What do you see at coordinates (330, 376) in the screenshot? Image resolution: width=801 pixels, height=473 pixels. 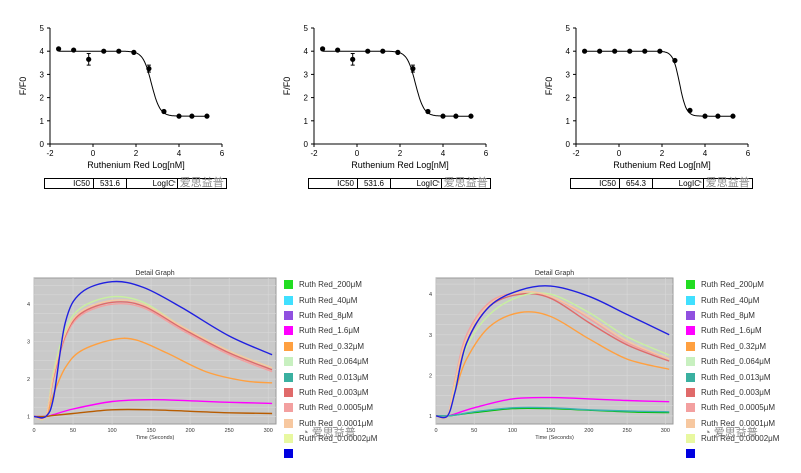 I see `legend-item: Ruth Red_0.013μM` at bounding box center [330, 376].